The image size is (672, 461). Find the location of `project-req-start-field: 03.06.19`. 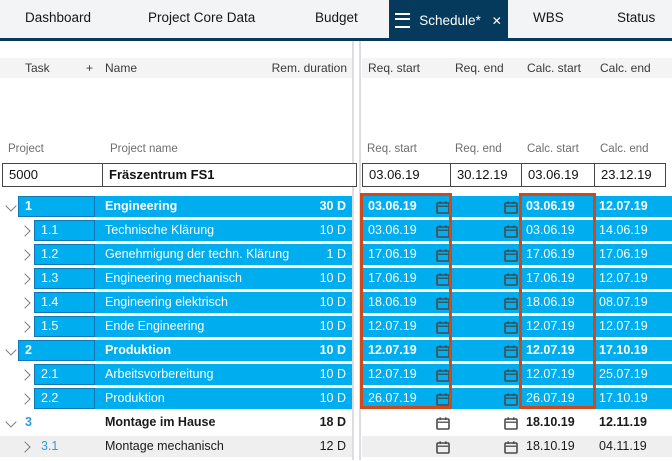

project-req-start-field: 03.06.19 is located at coordinates (406, 175).